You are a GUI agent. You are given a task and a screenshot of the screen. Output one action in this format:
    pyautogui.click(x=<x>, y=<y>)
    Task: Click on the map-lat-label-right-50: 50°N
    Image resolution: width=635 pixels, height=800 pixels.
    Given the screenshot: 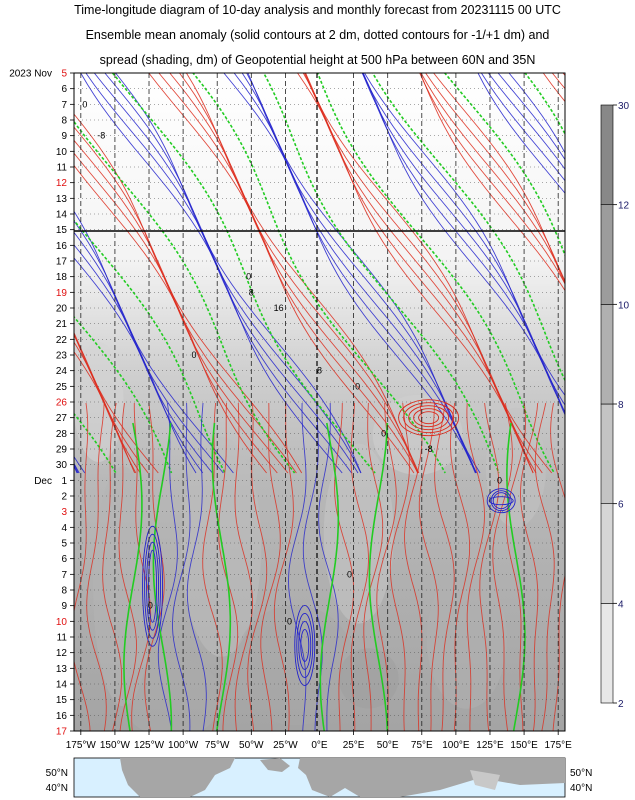 What is the action you would take?
    pyautogui.click(x=581, y=773)
    